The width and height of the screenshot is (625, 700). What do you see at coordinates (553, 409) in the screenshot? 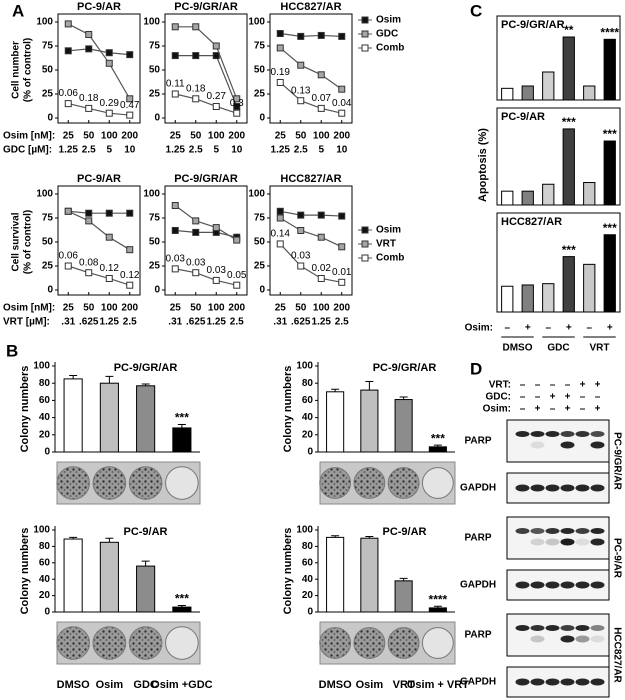
I see `treatment-sign: –` at bounding box center [553, 409].